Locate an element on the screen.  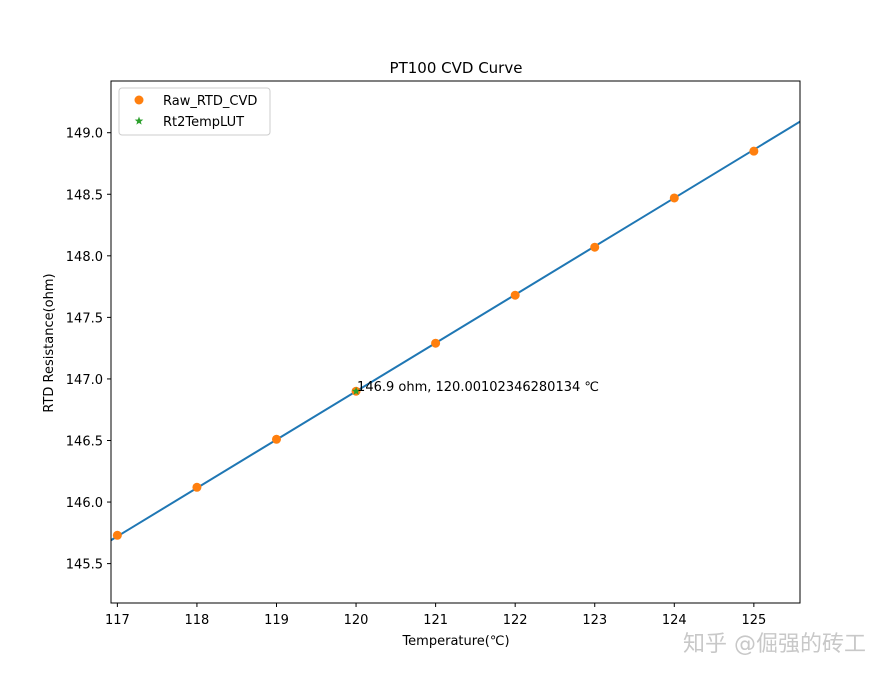
x-axis-label: Temperature(℃) is located at coordinates (455, 641).